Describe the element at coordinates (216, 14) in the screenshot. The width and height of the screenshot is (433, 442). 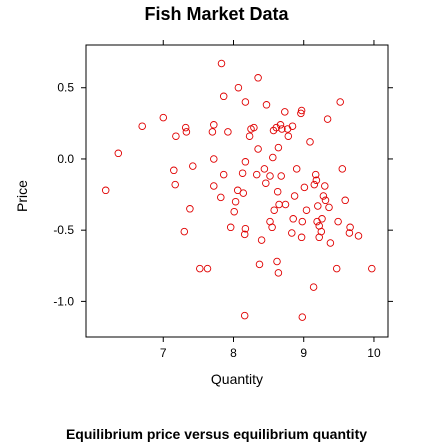
I see `chart-title: Fish Market Data` at that location.